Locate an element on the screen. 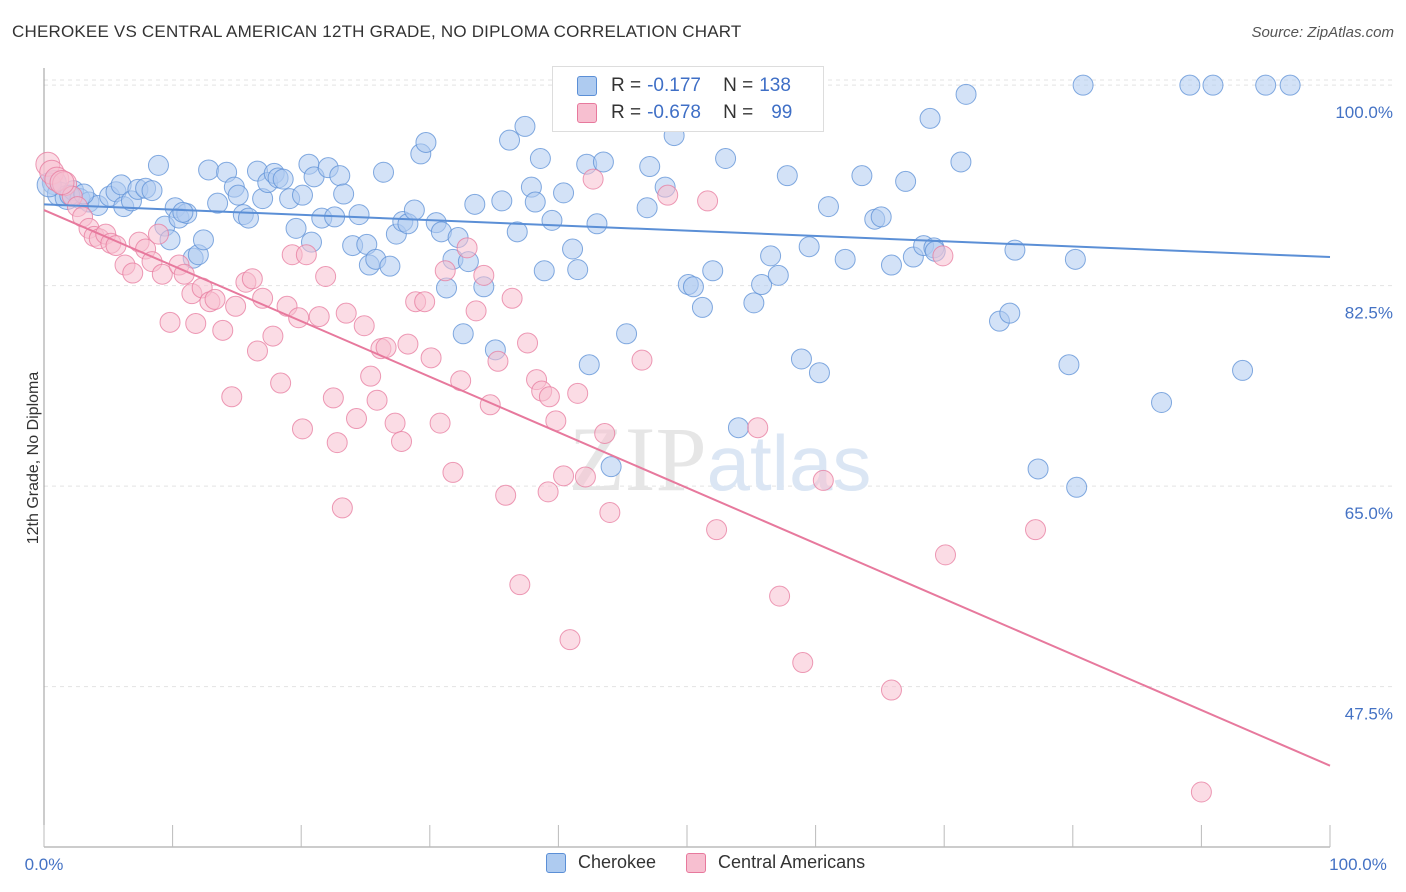 This screenshot has height=892, width=1406. central-americans-legend-label: Central Americans is located at coordinates (792, 862).